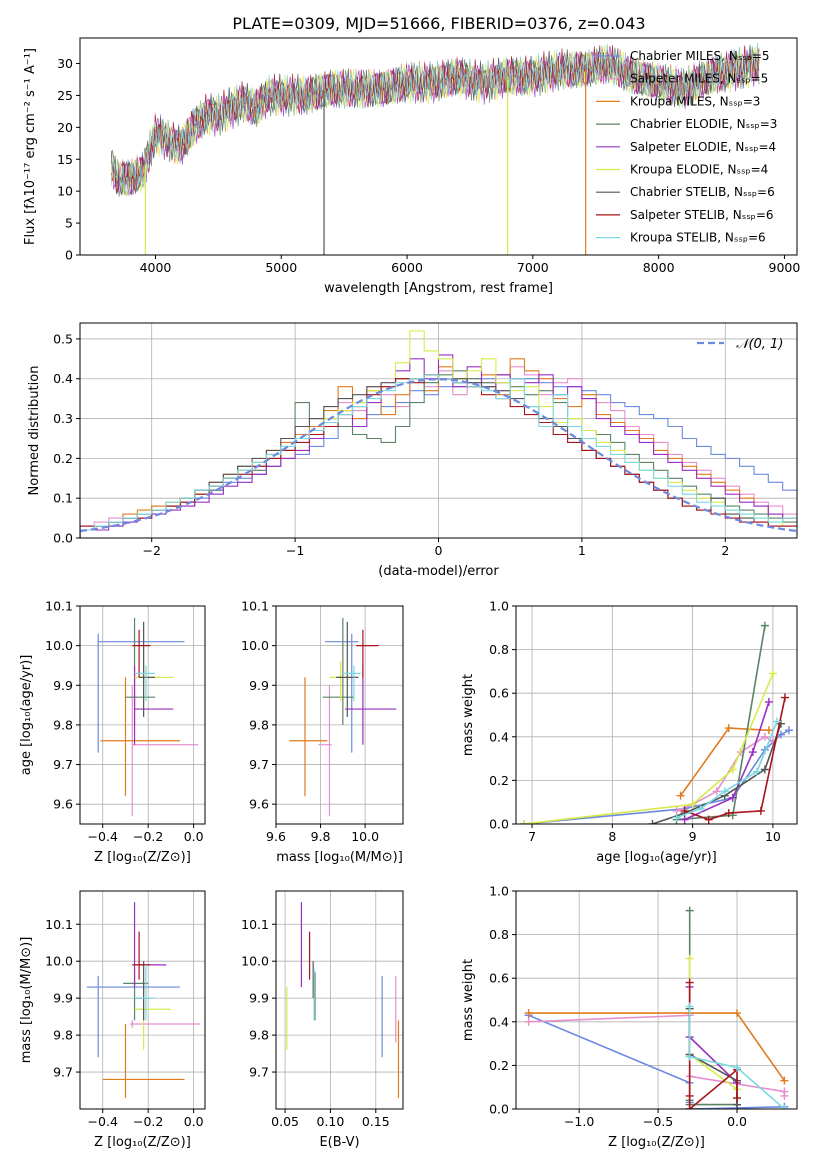 The width and height of the screenshot is (819, 1170). Describe the element at coordinates (658, 1121) in the screenshot. I see `x-tick-label: −0.5` at that location.